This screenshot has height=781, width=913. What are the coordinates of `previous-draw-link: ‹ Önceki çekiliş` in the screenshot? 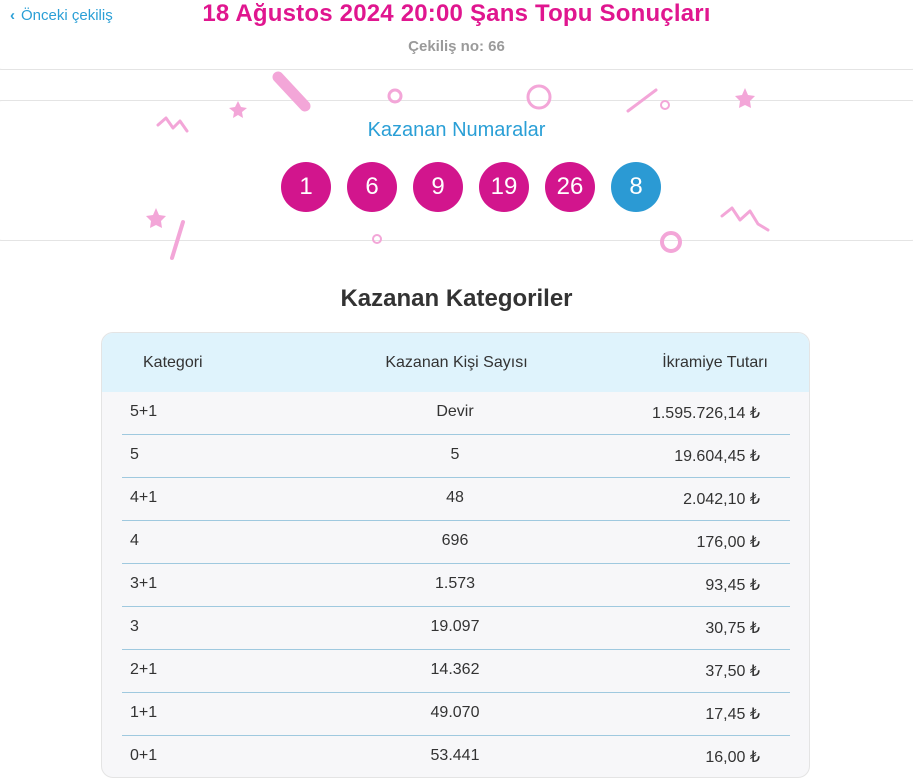 It's located at (61, 15).